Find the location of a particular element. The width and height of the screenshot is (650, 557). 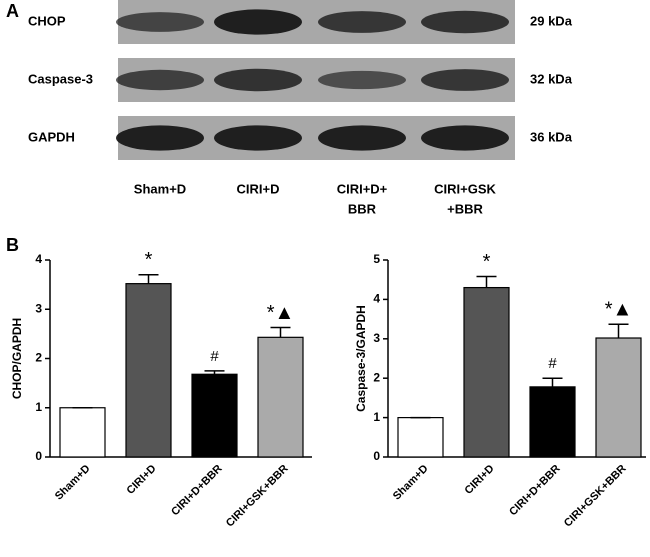

lane-label: Sham+D is located at coordinates (160, 188).